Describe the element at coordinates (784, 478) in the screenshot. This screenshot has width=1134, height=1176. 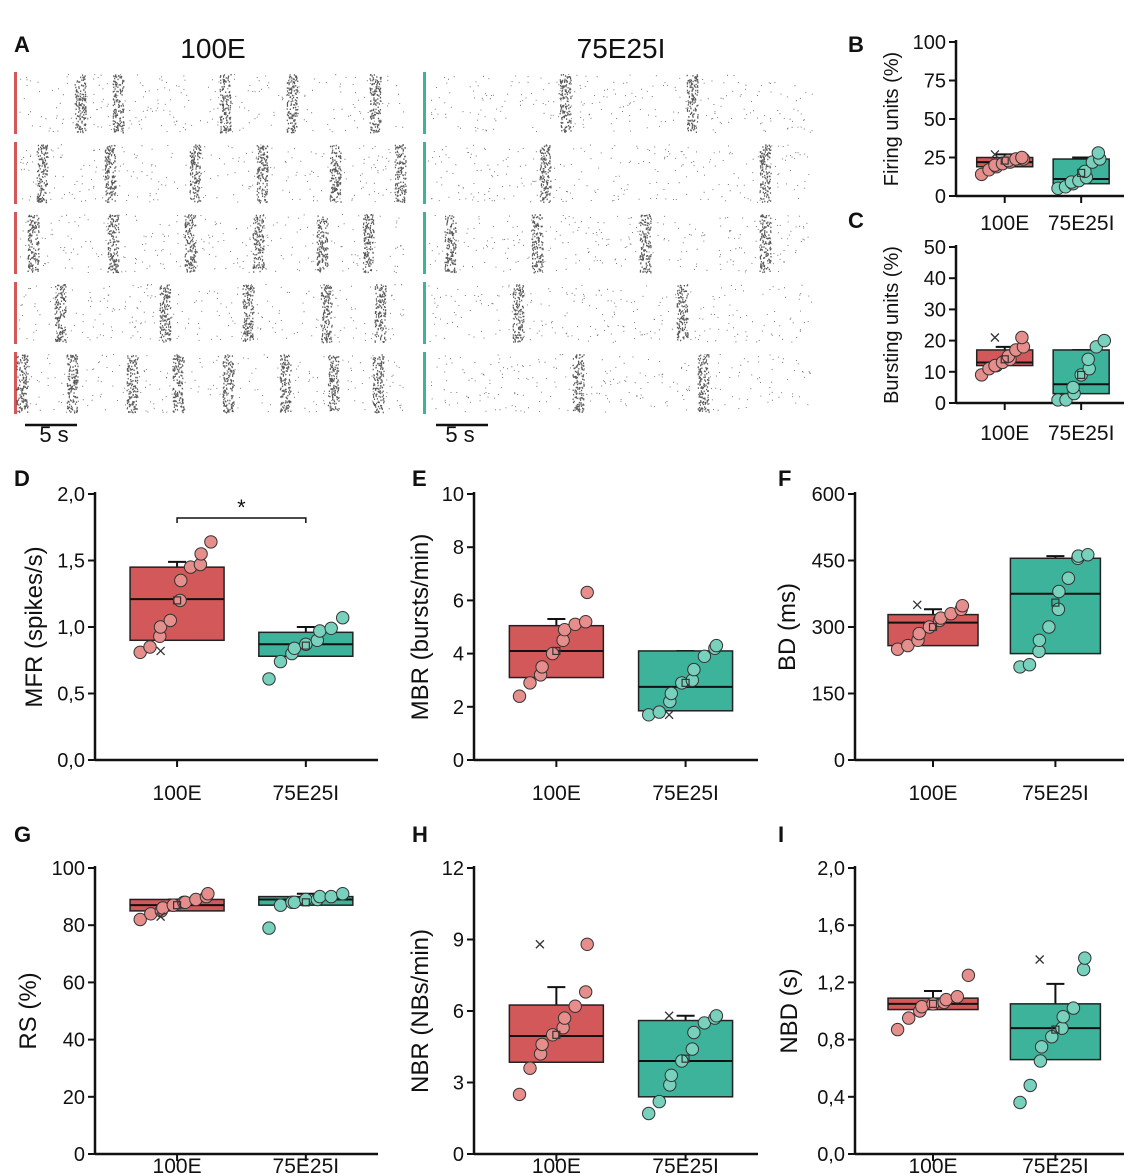
I see `panel-label-f: F` at that location.